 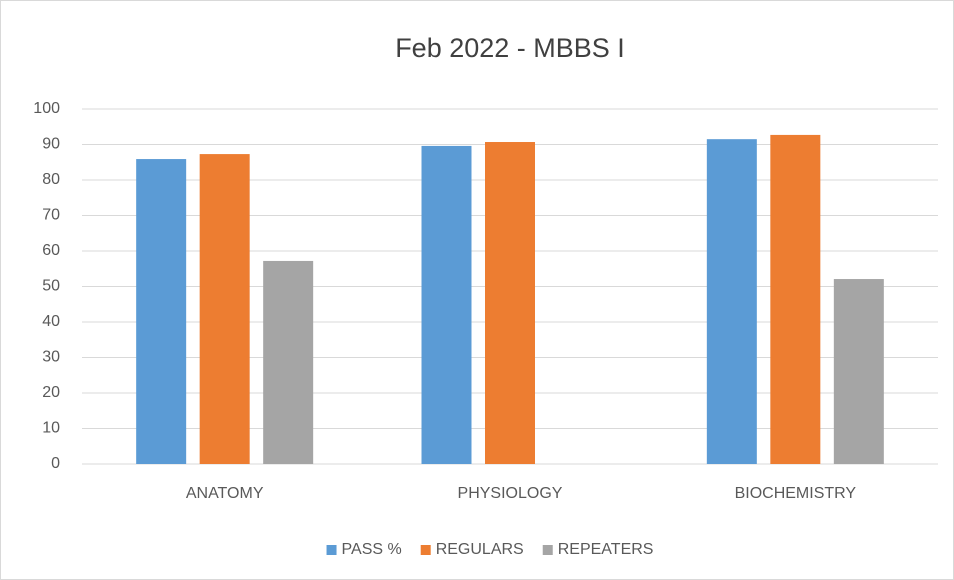 What do you see at coordinates (510, 493) in the screenshot?
I see `x-tick-label: PHYSIOLOGY` at bounding box center [510, 493].